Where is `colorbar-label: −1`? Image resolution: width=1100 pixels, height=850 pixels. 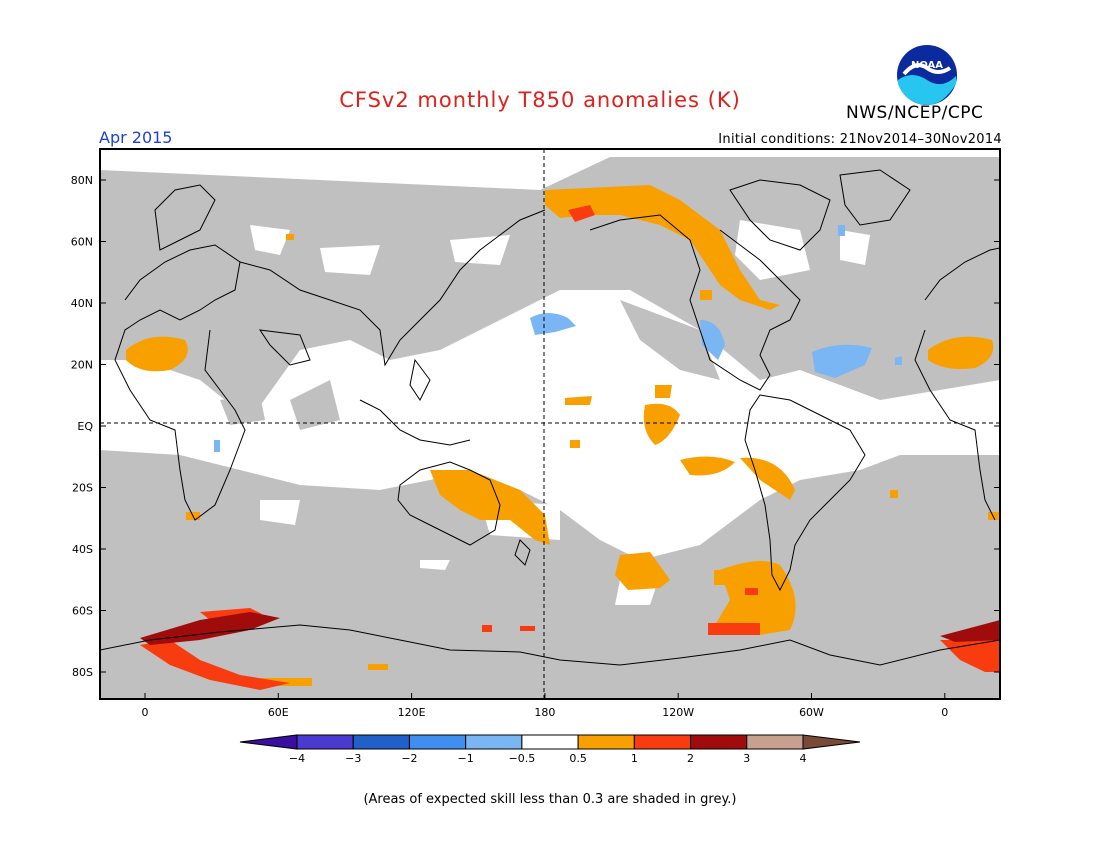 colorbar-label: −1 is located at coordinates (466, 758).